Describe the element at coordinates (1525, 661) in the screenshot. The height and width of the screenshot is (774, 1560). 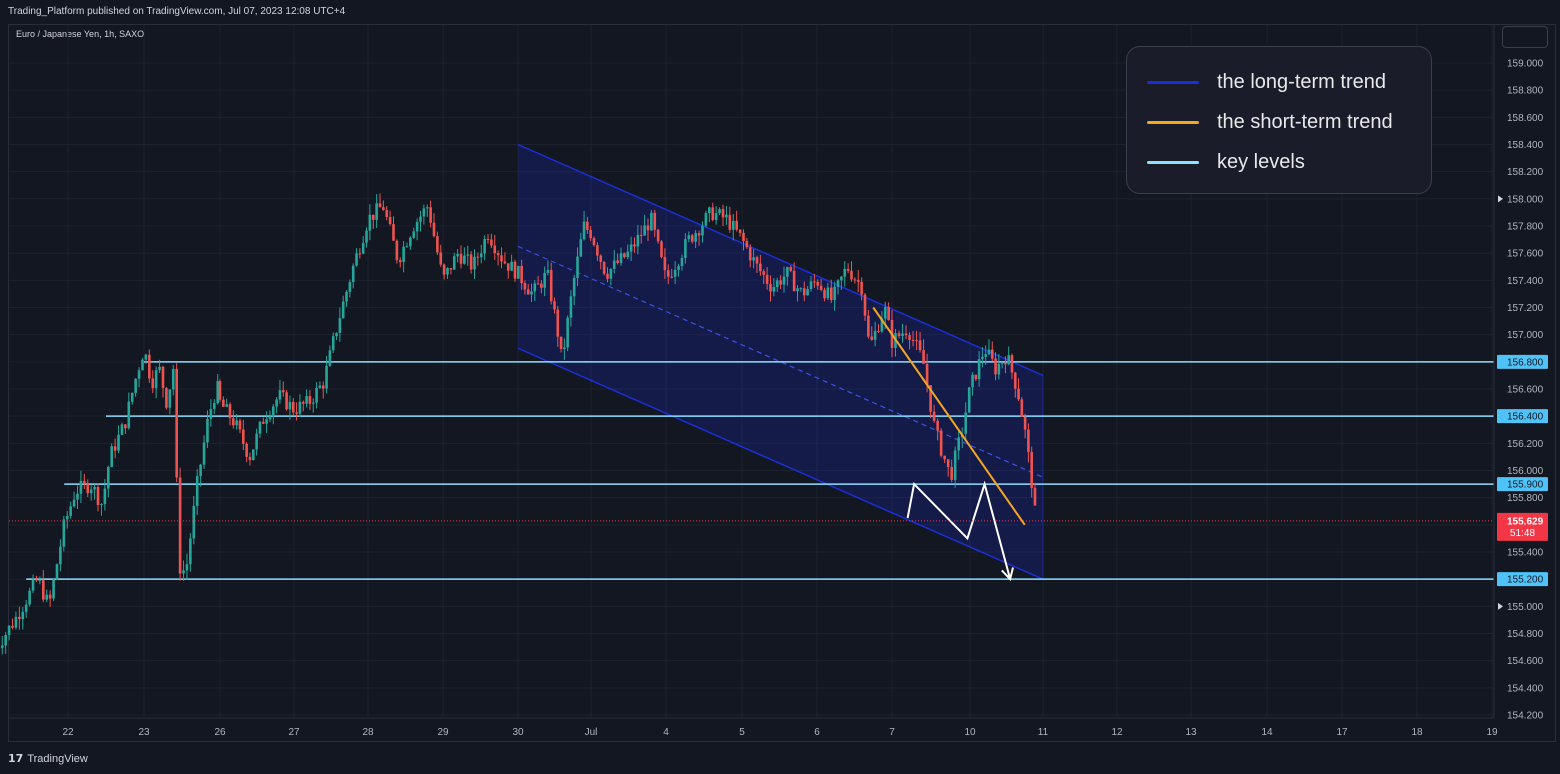
I see `price-tick-label: 154.600` at that location.